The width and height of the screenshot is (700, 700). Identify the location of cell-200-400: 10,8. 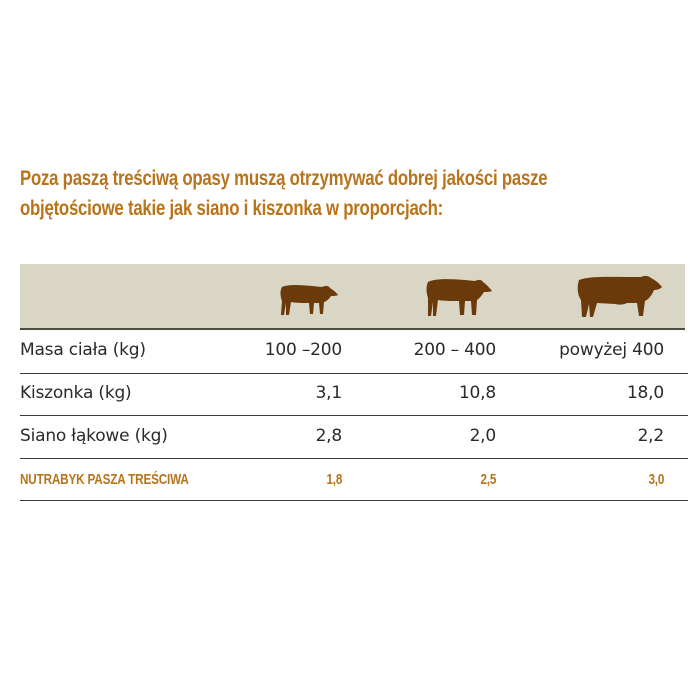
(477, 393).